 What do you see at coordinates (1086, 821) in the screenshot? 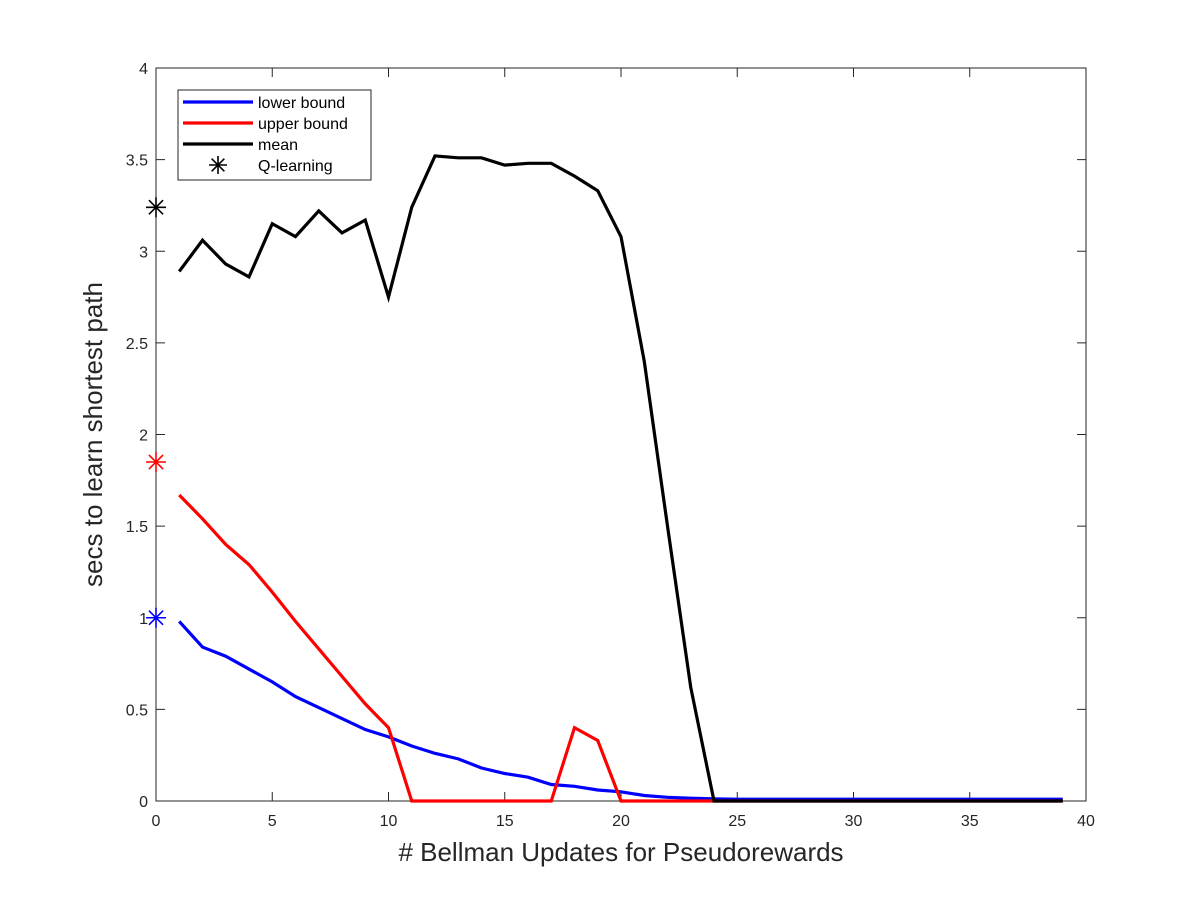
I see `x-tick-label: 40` at bounding box center [1086, 821].